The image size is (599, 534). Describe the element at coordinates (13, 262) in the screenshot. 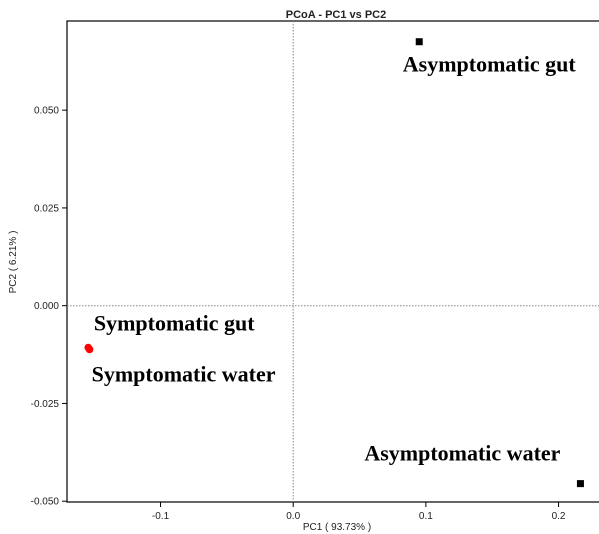

I see `y-axis-label: PC2 ( 6.21% )` at that location.